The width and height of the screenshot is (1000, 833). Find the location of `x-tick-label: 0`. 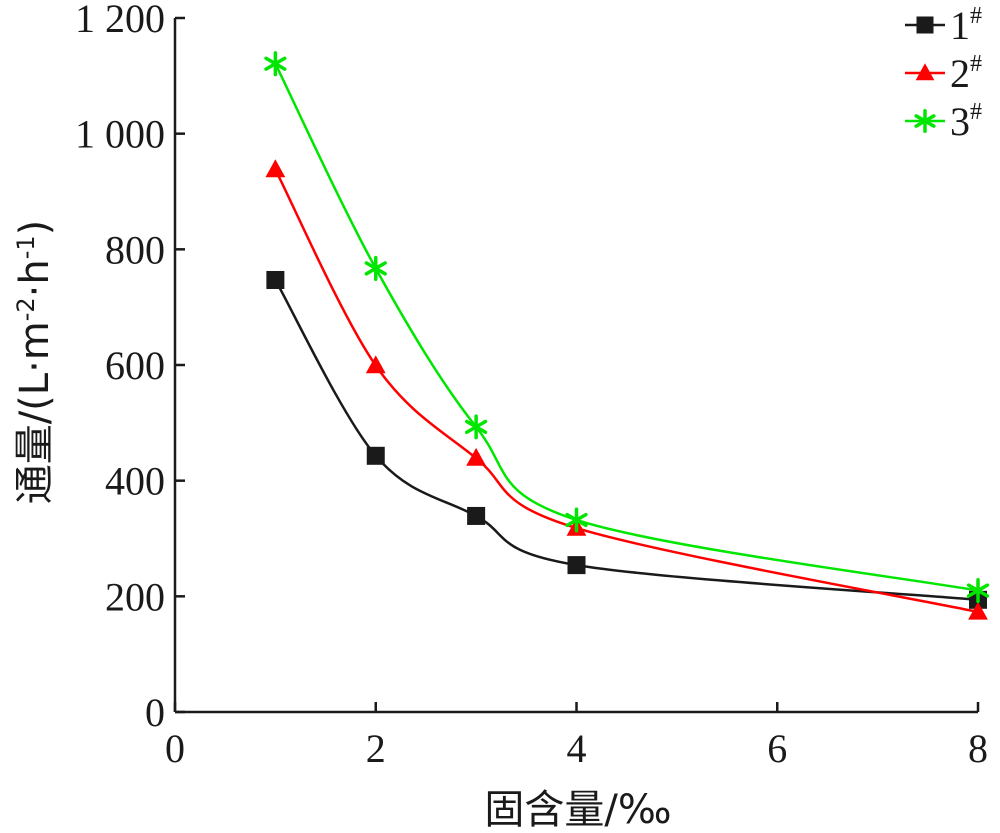

x-tick-label: 0 is located at coordinates (175, 748).